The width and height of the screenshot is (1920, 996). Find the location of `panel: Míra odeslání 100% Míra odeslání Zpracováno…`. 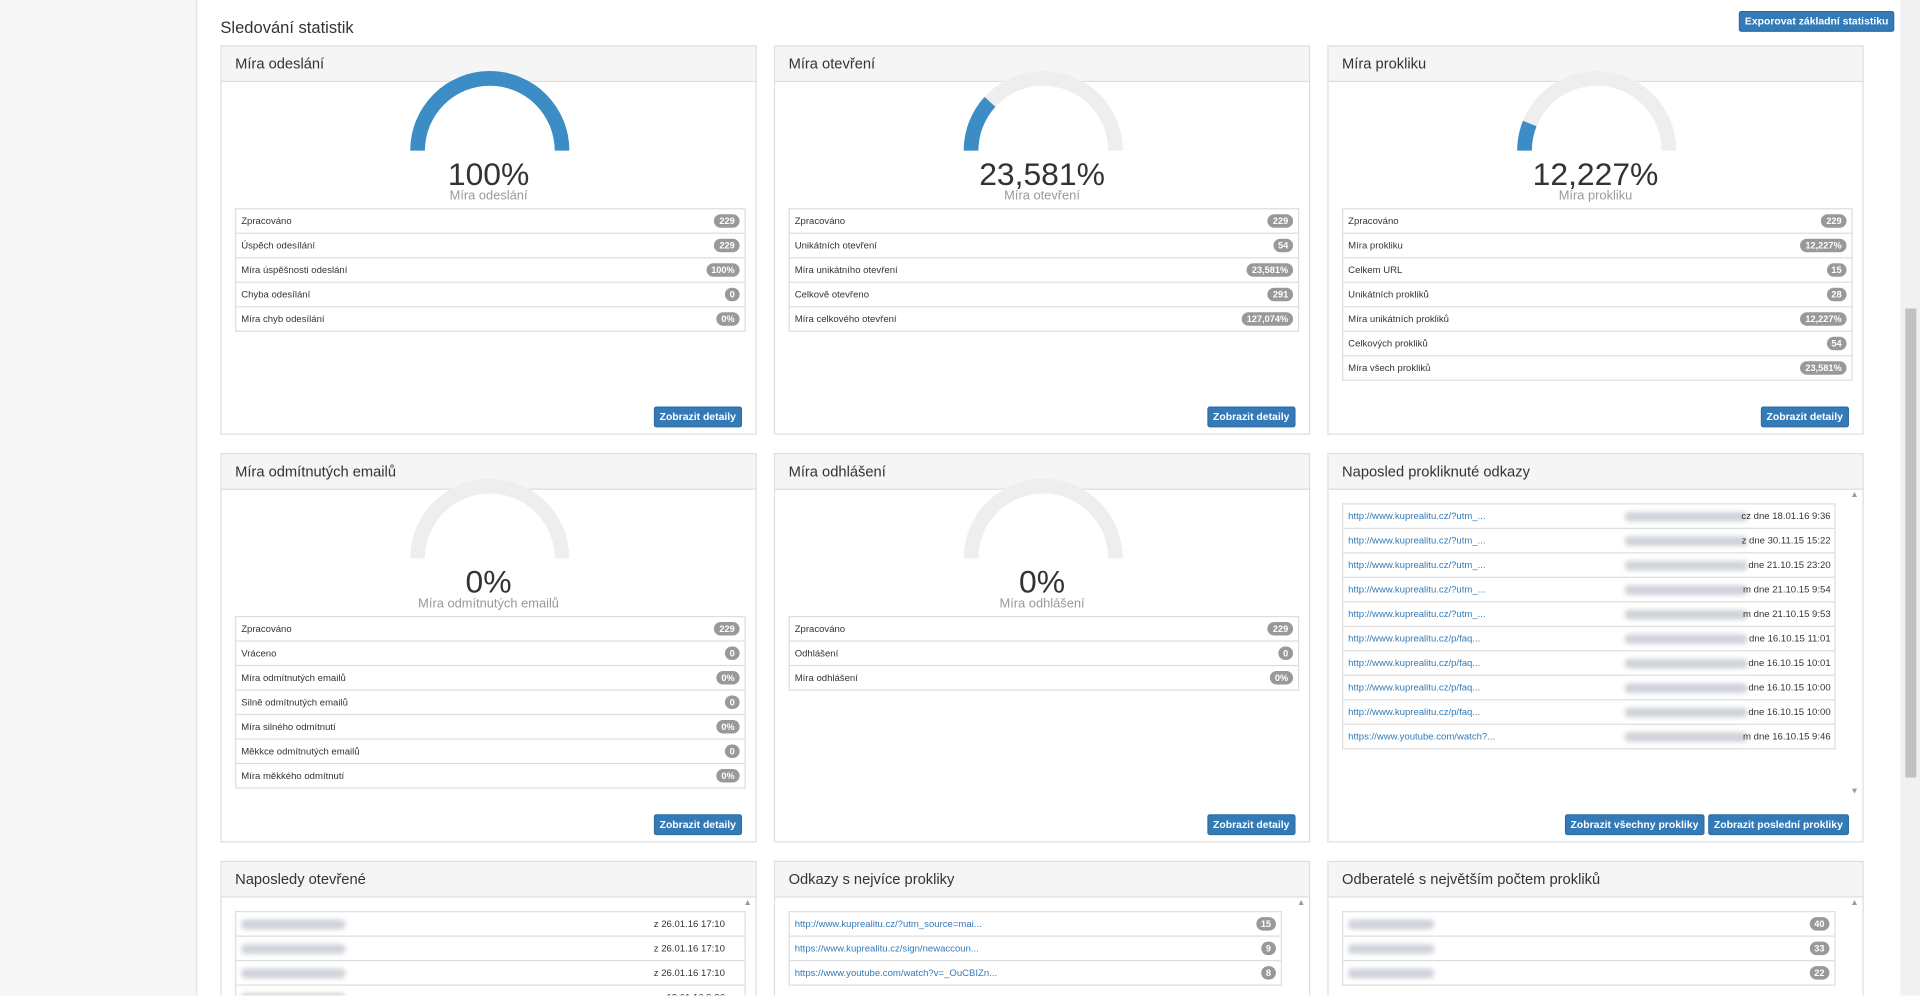

panel: Míra odeslání 100% Míra odeslání Zpracováno… is located at coordinates (488, 240).